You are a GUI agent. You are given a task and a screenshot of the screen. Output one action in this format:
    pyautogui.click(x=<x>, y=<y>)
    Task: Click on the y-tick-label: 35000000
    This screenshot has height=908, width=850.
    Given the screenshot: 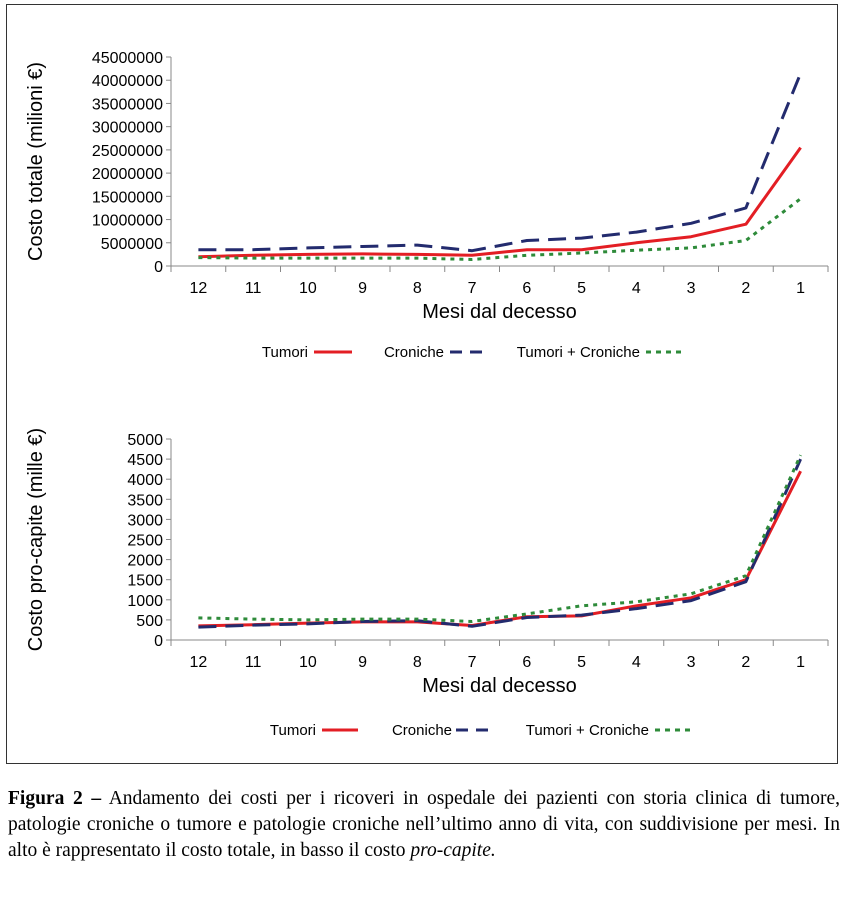 What is the action you would take?
    pyautogui.click(x=127, y=104)
    